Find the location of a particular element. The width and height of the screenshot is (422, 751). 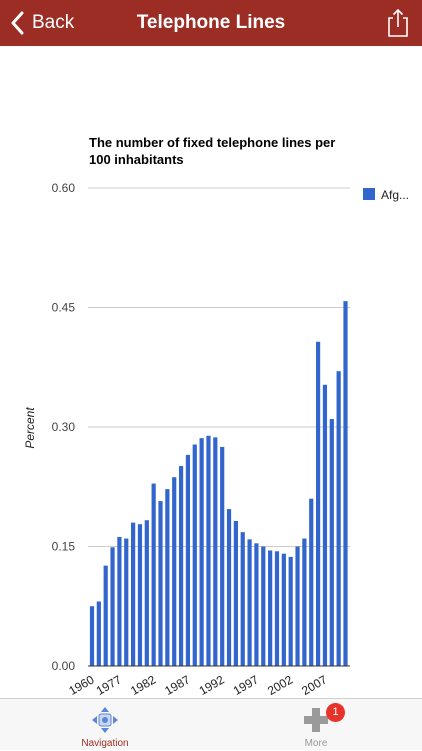

x-tick-label: 1997 is located at coordinates (246, 685).